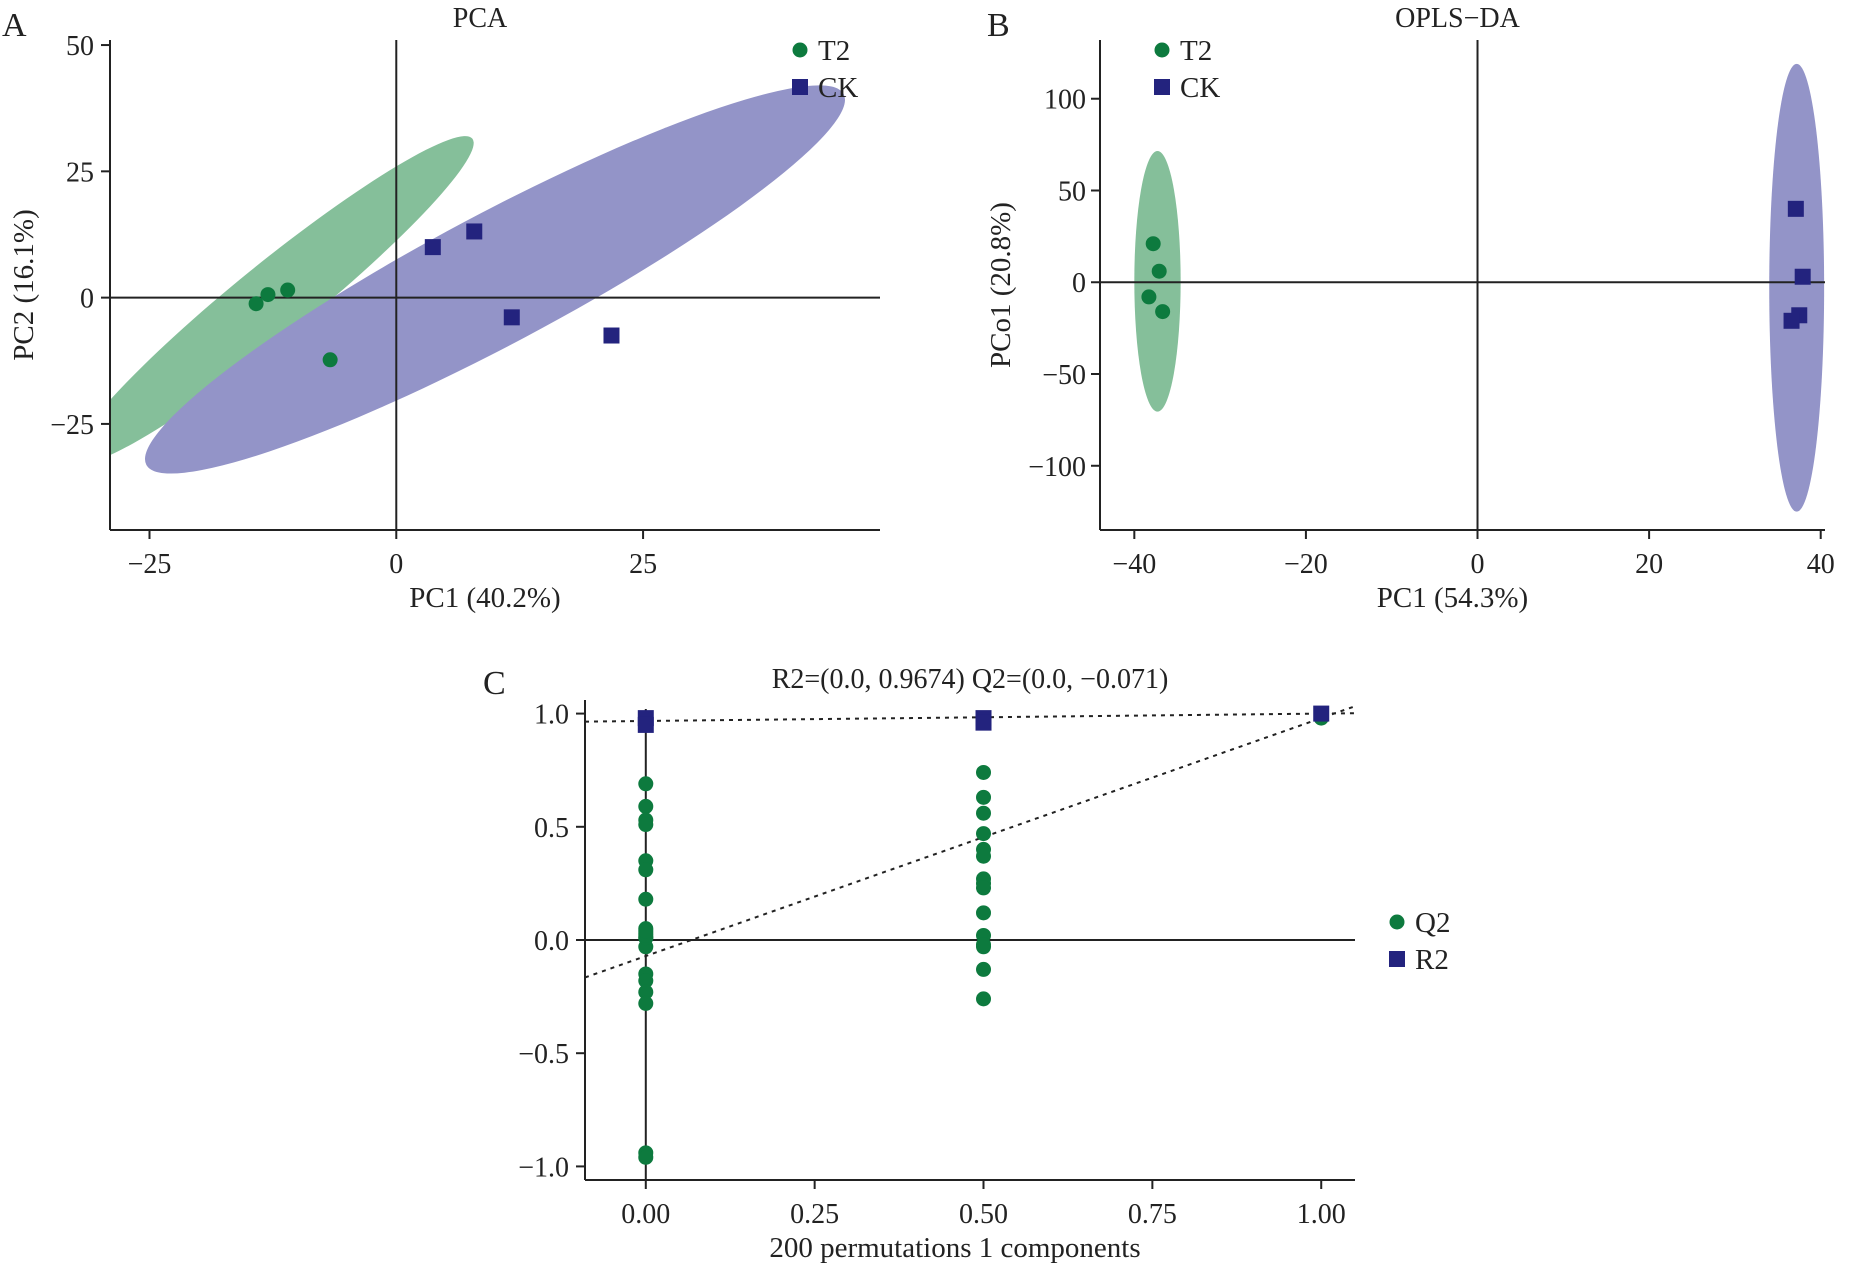 The image size is (1858, 1263). Describe the element at coordinates (1797, 287) in the screenshot. I see `chart-b-ellipse-ck` at that location.